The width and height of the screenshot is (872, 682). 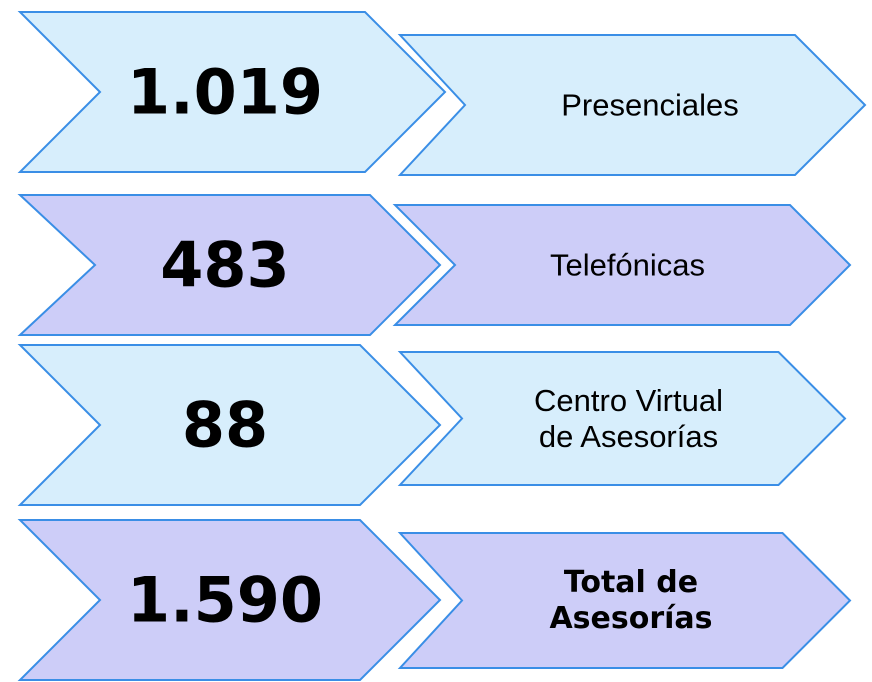 I want to click on count: 1.019, so click(x=225, y=92).